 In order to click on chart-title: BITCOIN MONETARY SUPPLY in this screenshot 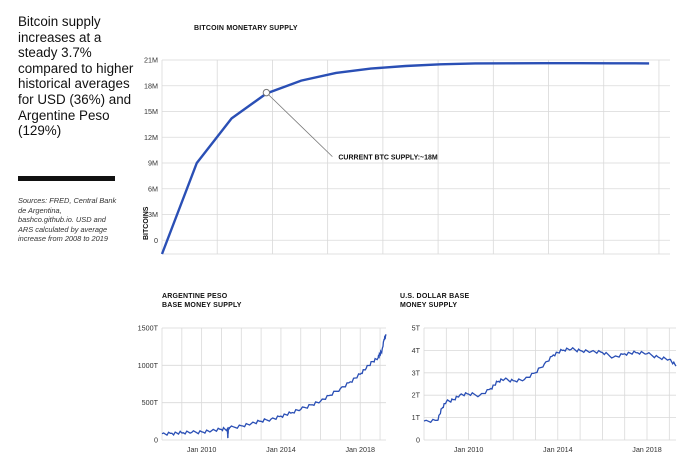, I will do `click(246, 28)`.